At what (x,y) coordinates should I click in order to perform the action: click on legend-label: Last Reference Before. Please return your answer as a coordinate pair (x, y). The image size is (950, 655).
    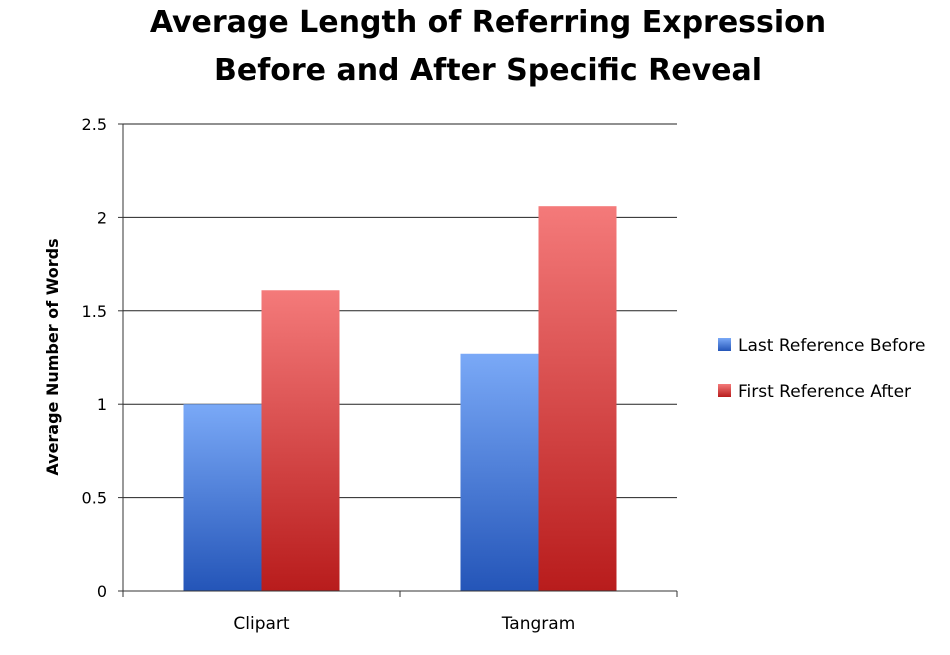
    Looking at the image, I should click on (831, 346).